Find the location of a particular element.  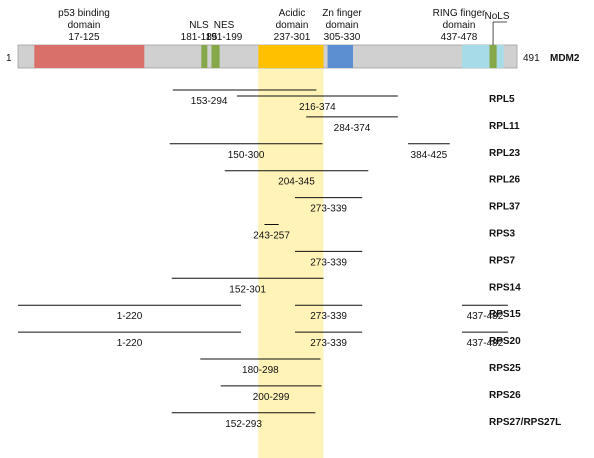

segment-label: 200-299 is located at coordinates (271, 397).